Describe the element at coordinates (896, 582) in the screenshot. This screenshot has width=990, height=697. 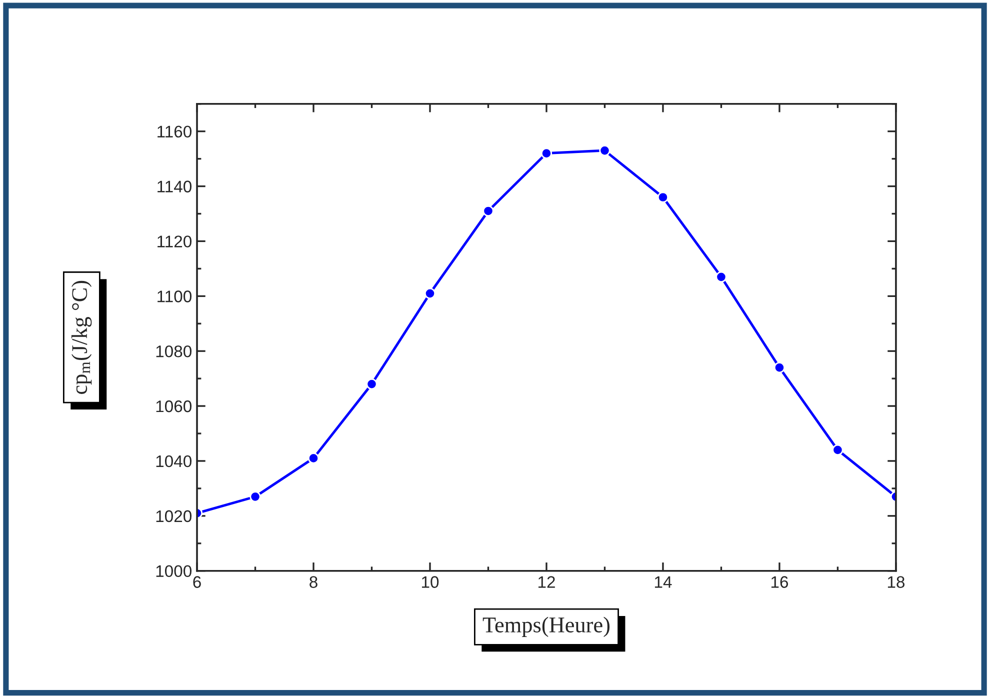
I see `x-tick-label: 18` at that location.